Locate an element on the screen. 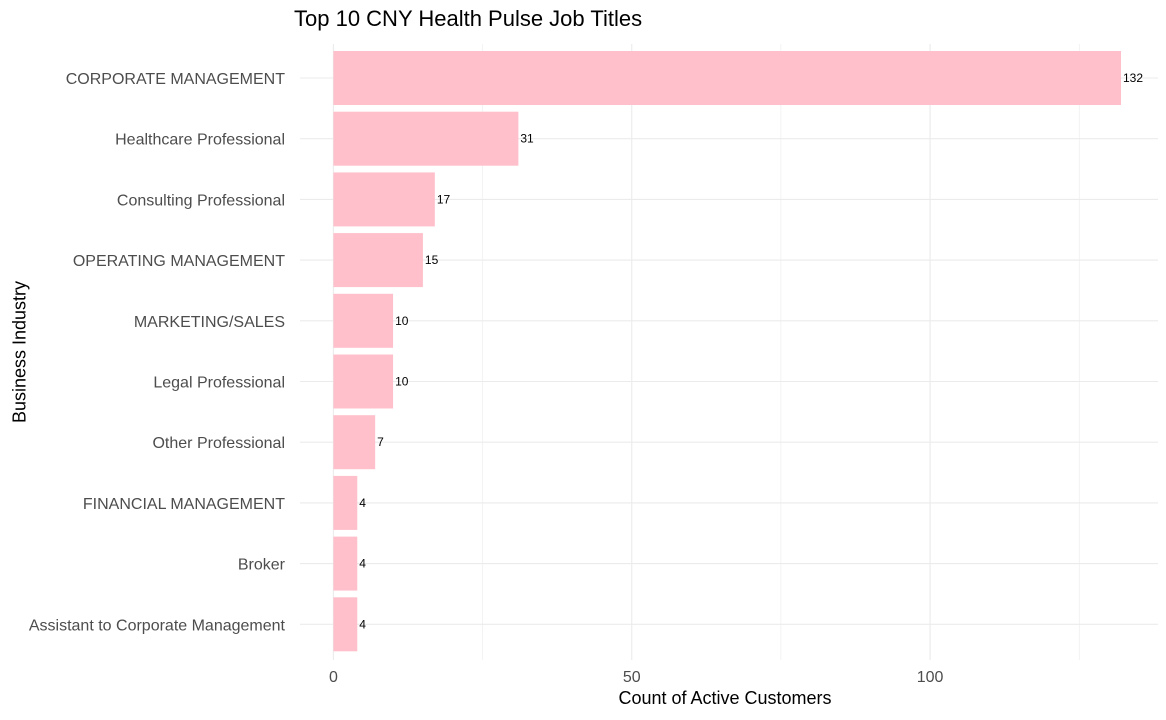  y-tick-label: Consulting Professional is located at coordinates (201, 200).